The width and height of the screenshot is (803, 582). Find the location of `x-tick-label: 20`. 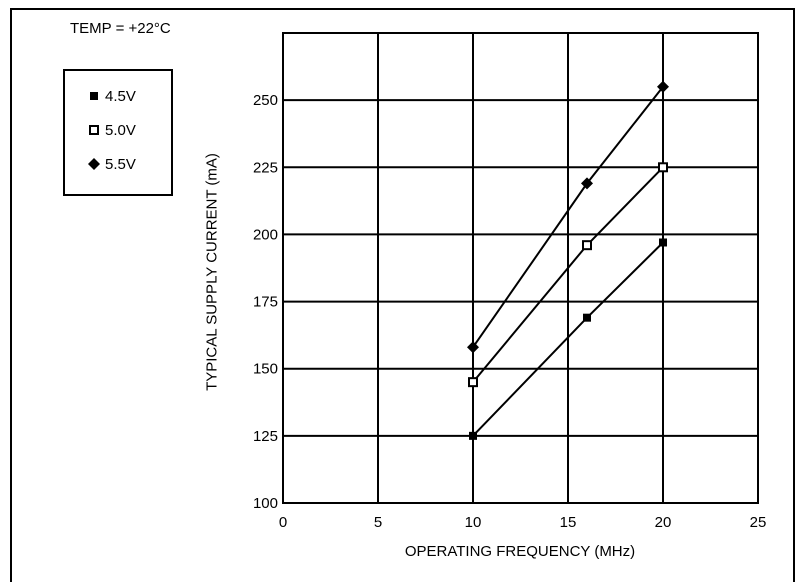

x-tick-label: 20 is located at coordinates (663, 522).